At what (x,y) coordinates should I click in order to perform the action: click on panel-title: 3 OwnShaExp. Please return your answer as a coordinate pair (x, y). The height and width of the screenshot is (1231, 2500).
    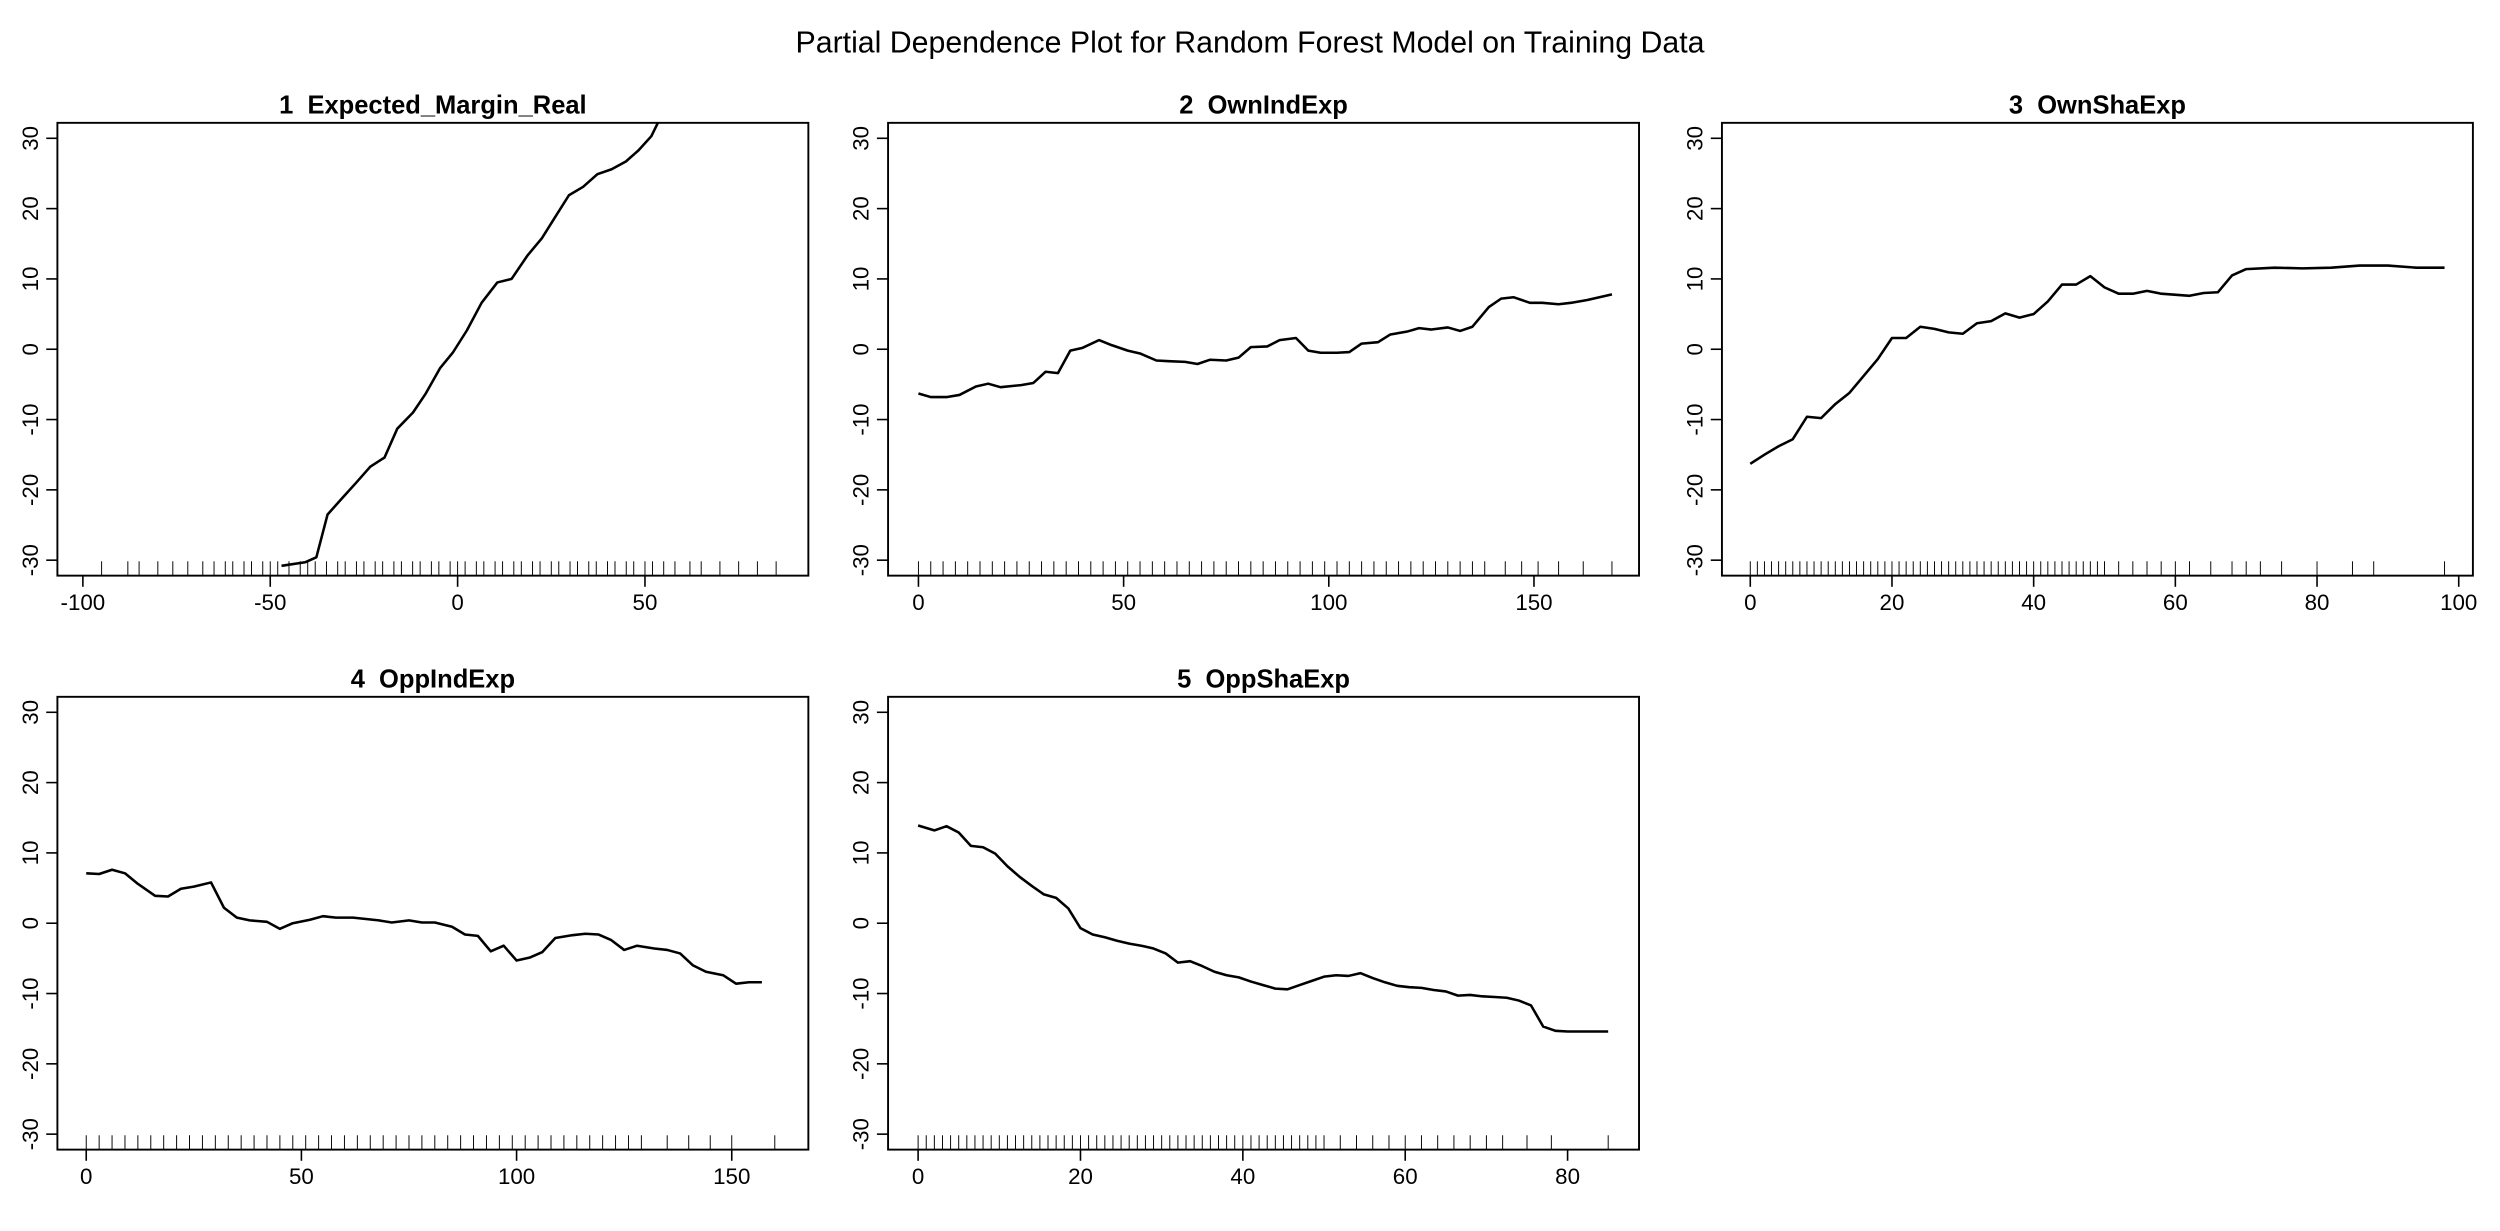
    Looking at the image, I should click on (2097, 106).